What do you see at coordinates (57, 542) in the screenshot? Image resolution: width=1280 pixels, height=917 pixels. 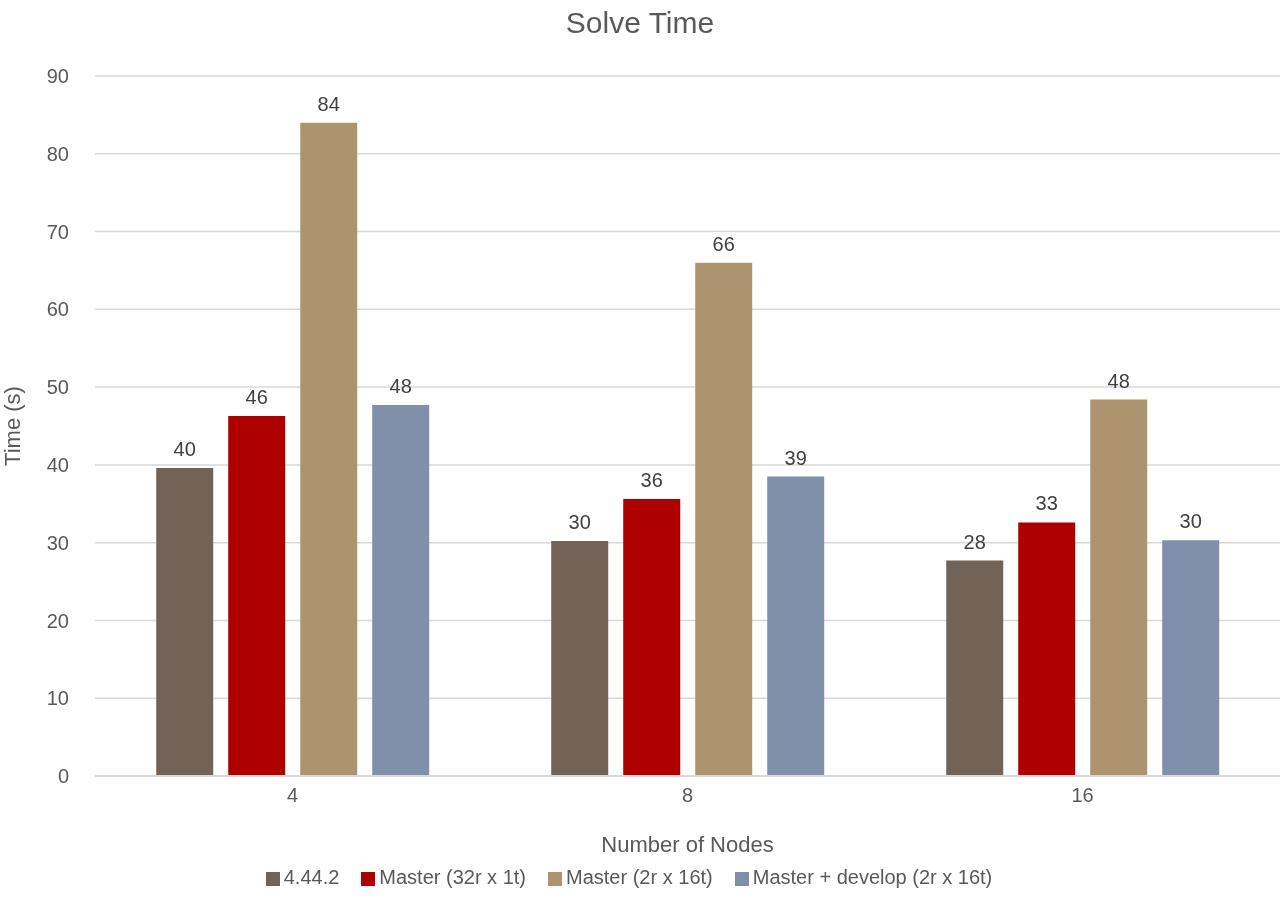 I see `y-tick-label: 30` at bounding box center [57, 542].